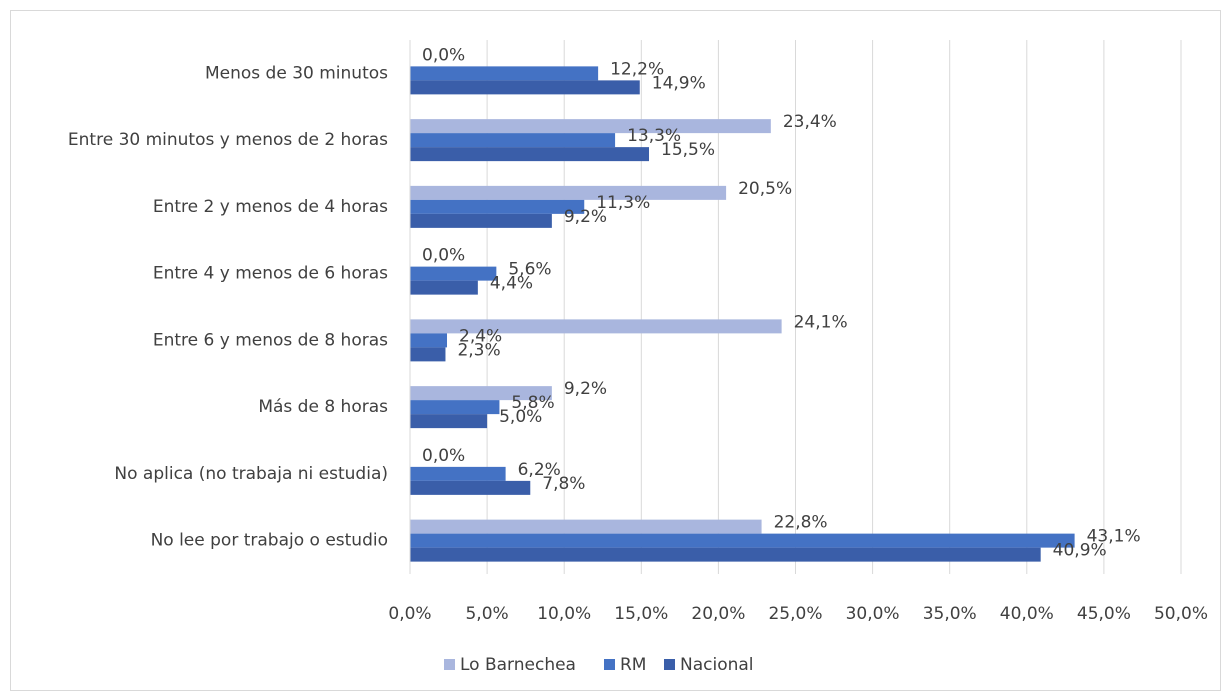 The image size is (1229, 698). I want to click on legend-label: RM, so click(633, 665).